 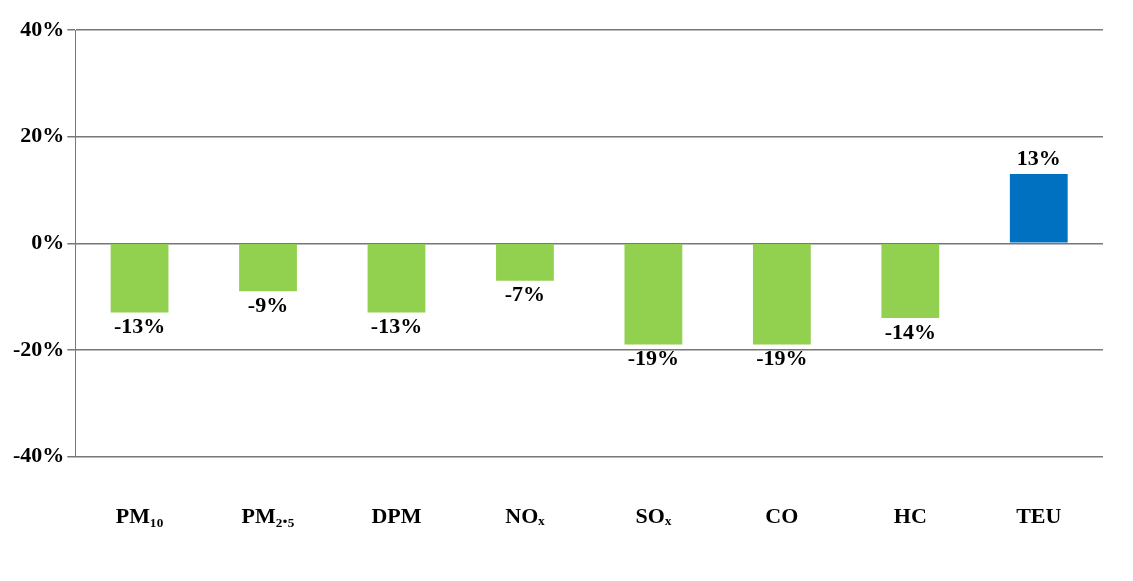 I want to click on x-tick-label: PM₂.₅, so click(x=268, y=516).